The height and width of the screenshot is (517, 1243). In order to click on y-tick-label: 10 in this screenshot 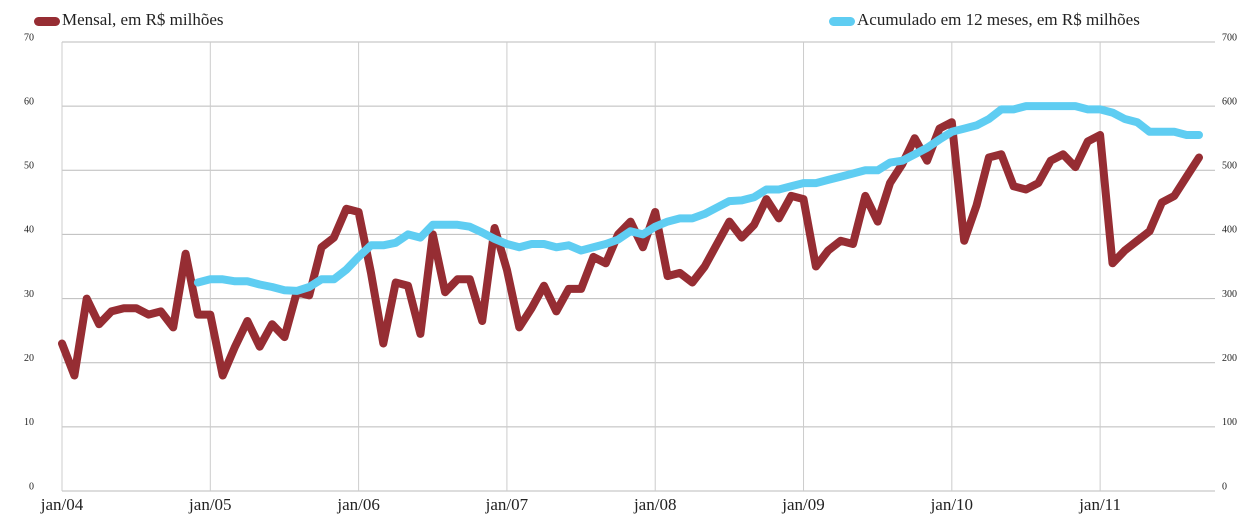, I will do `click(29, 422)`.